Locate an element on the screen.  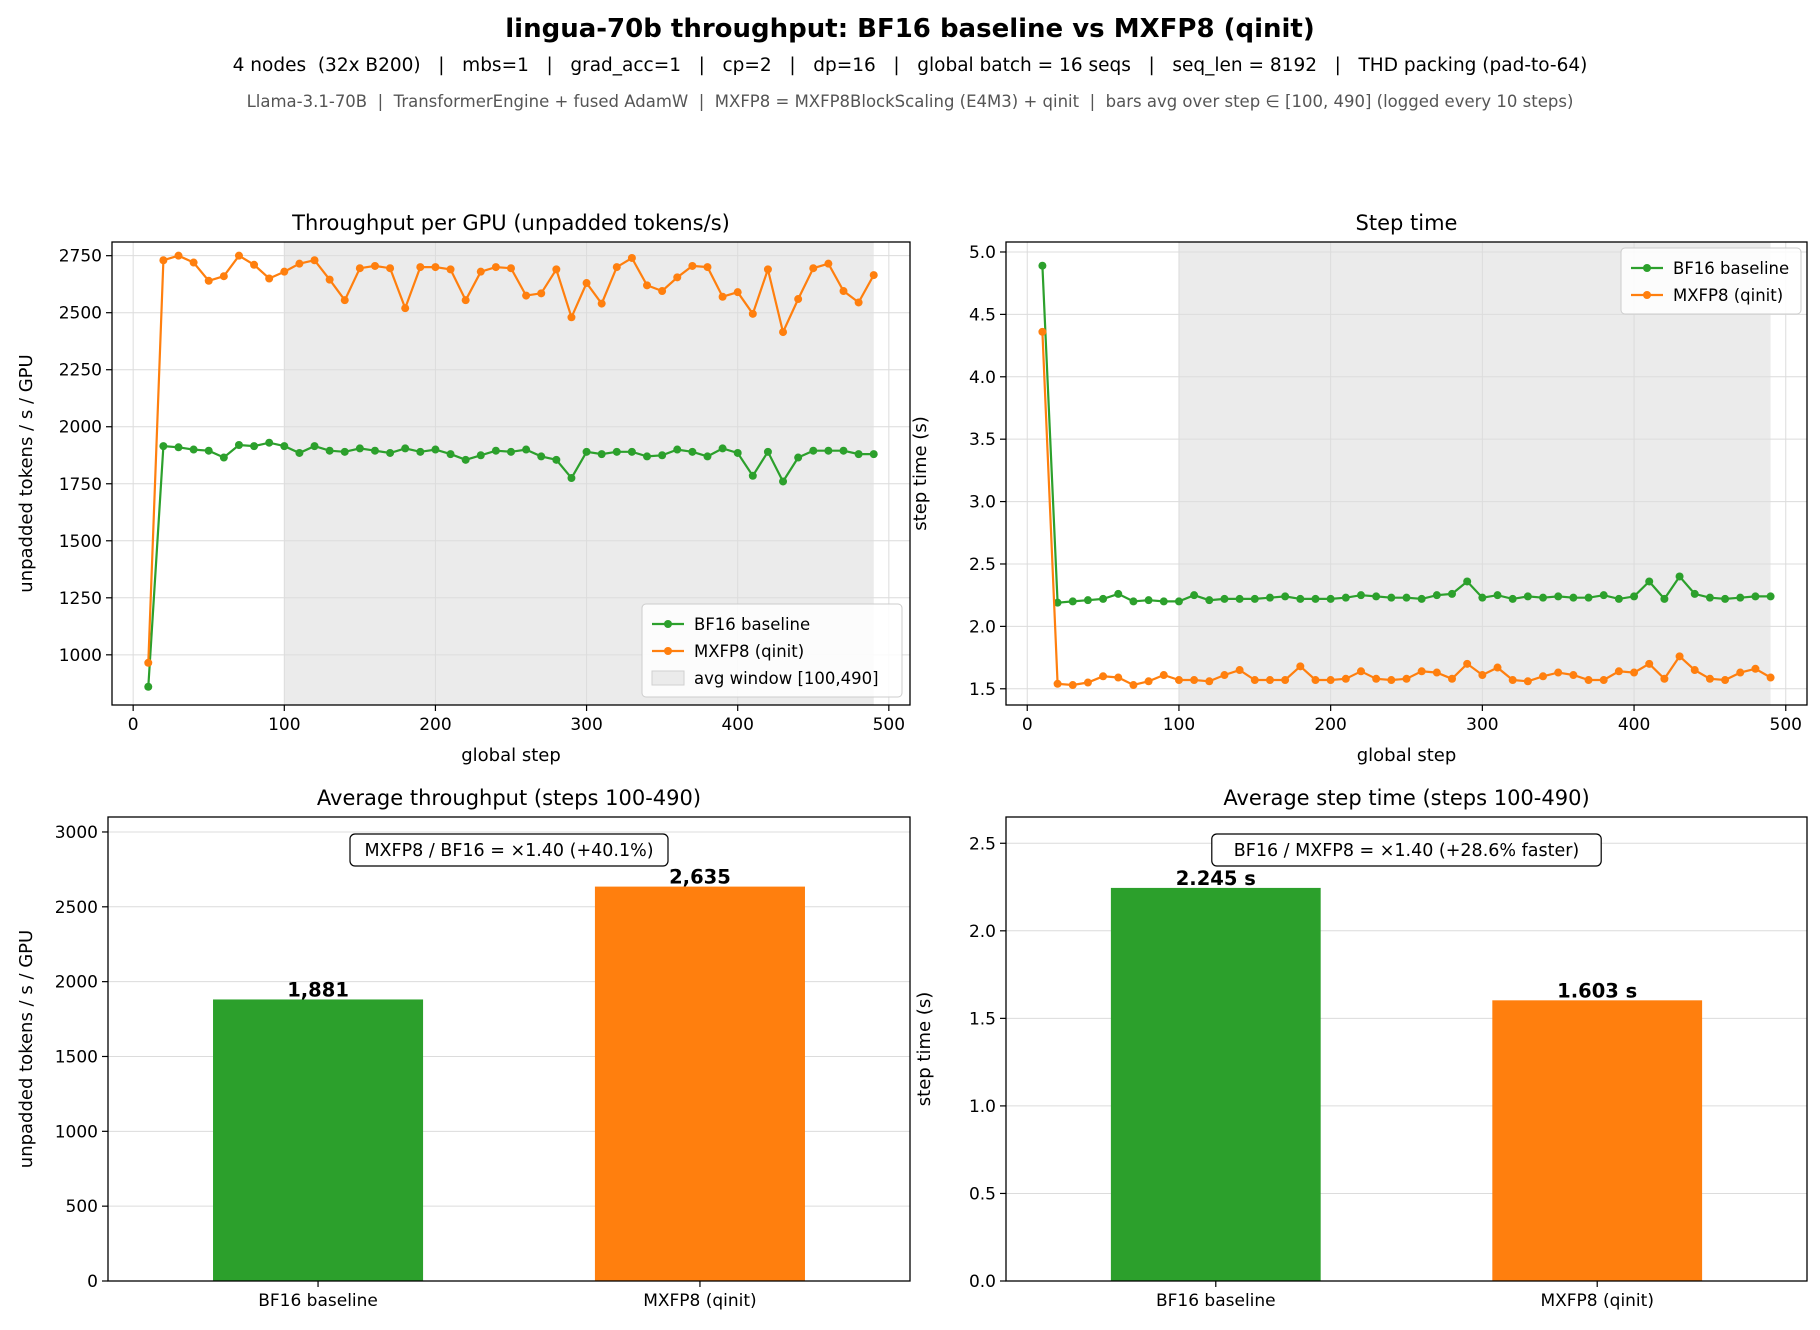
legend-box is located at coordinates (772, 650).